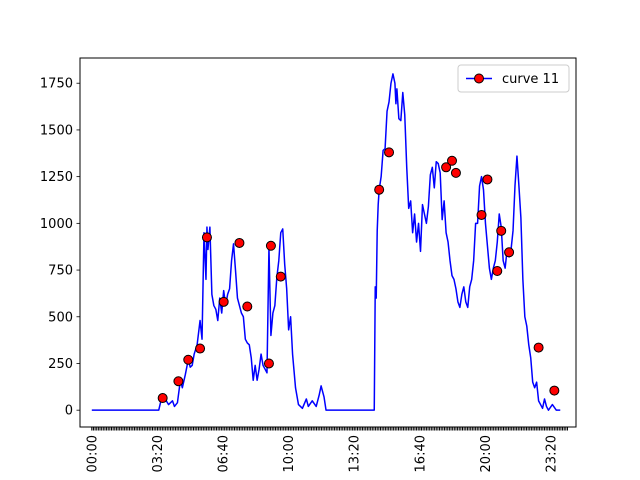  Describe the element at coordinates (486, 453) in the screenshot. I see `x-tick-label: 20:00` at that location.